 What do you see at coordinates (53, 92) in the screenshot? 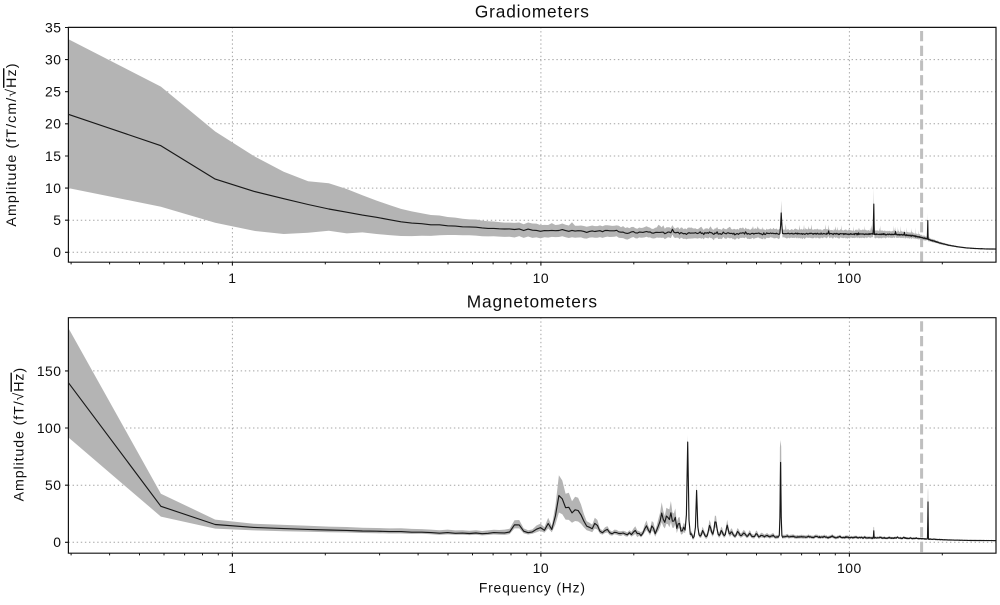
I see `svg-text: 25` at bounding box center [53, 92].